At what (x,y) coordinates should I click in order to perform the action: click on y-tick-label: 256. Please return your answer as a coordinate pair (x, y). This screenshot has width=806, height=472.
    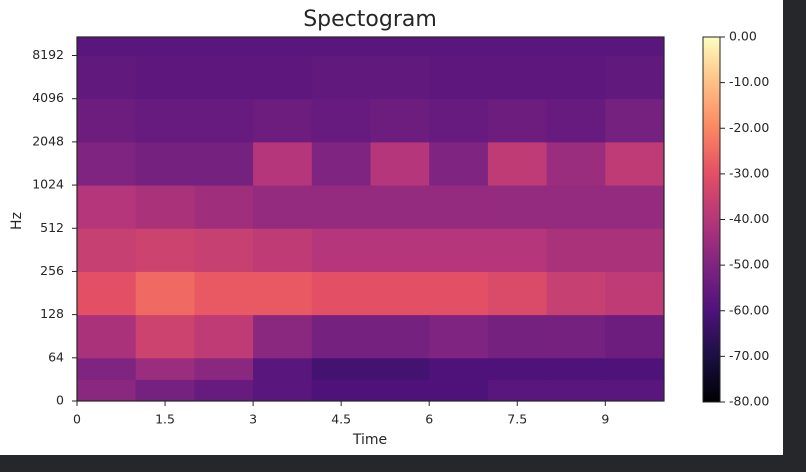
    Looking at the image, I should click on (52, 270).